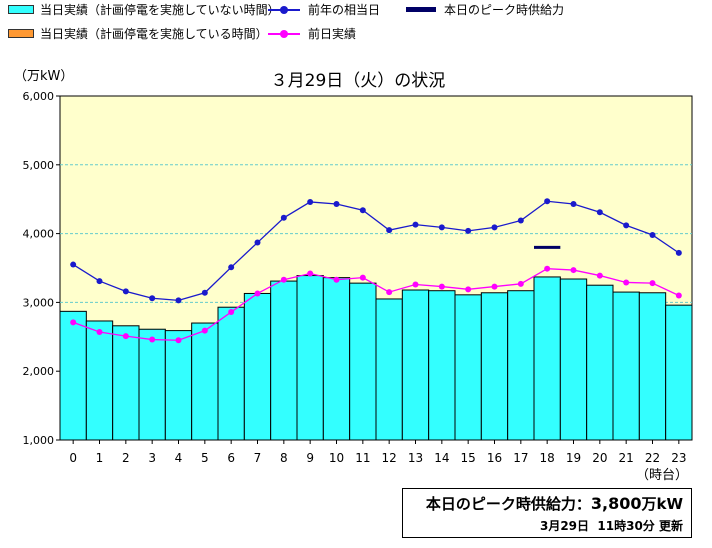  What do you see at coordinates (626, 526) in the screenshot?
I see `update-time: 11時30分` at bounding box center [626, 526].